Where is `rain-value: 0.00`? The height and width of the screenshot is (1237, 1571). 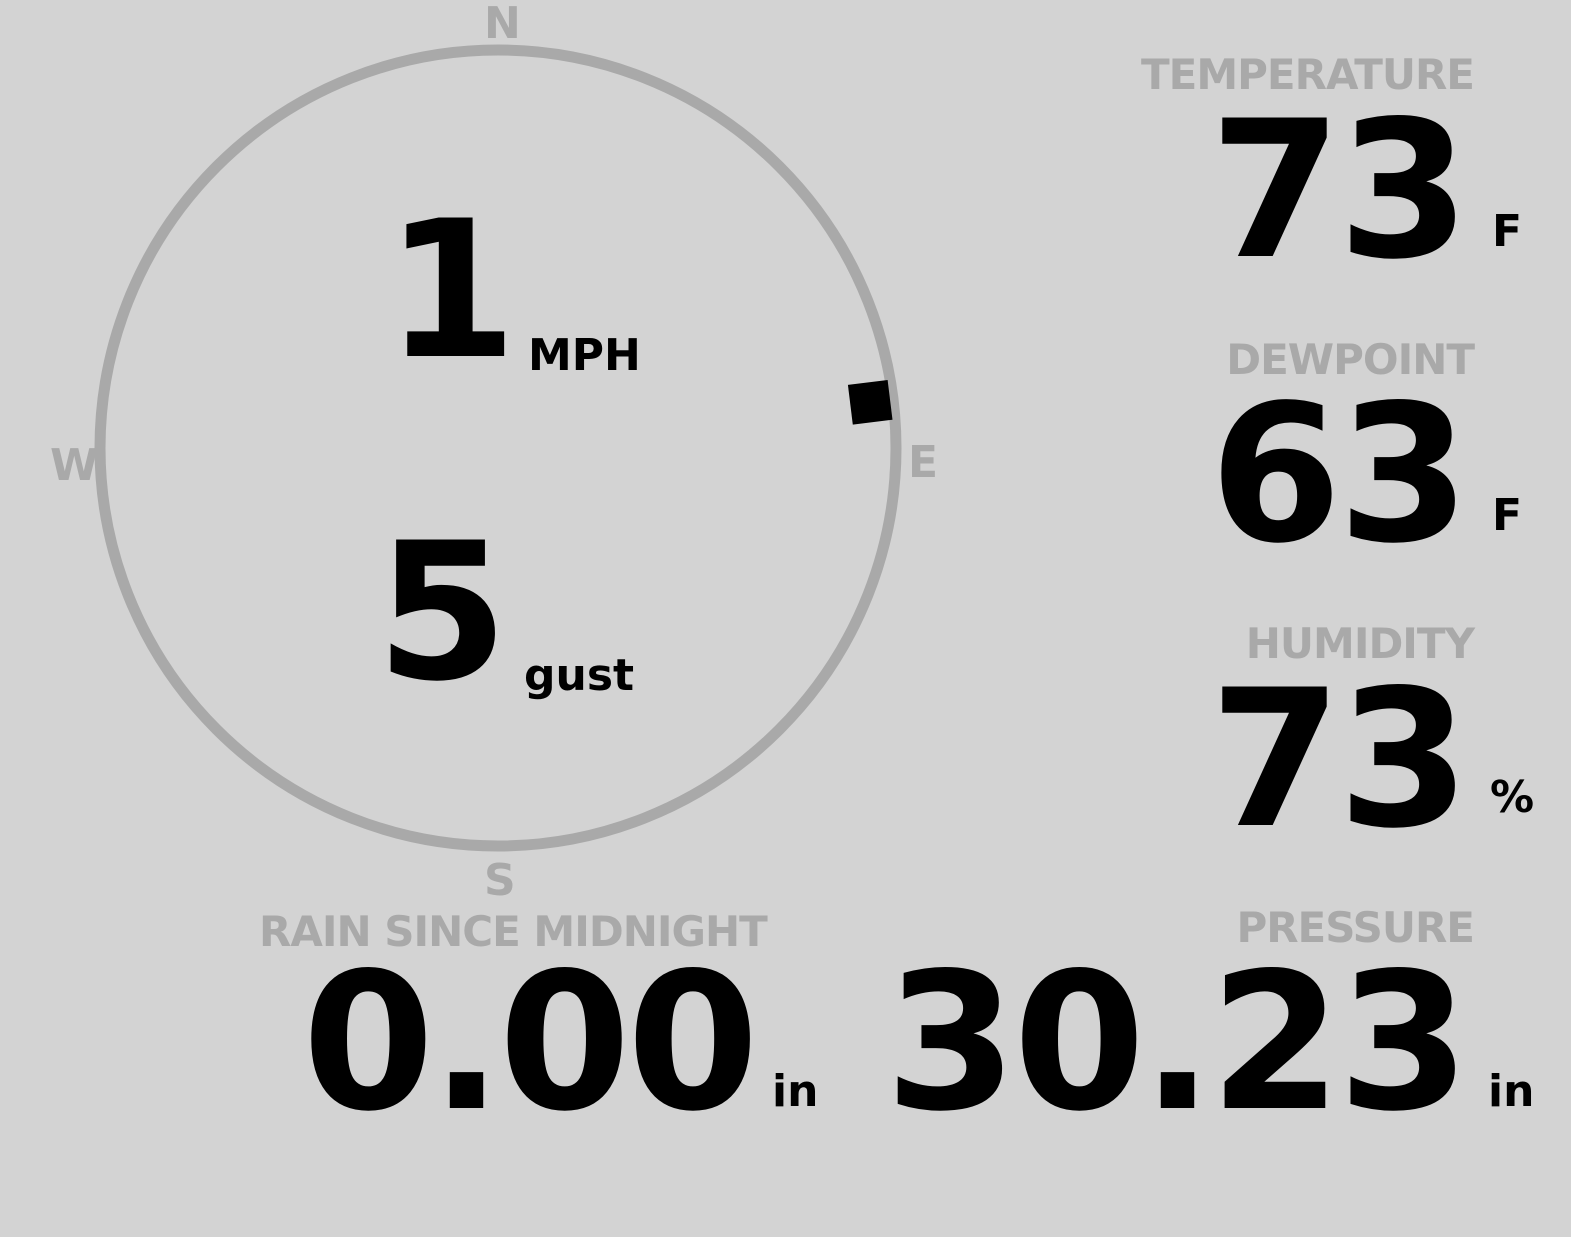 rain-value: 0.00 is located at coordinates (530, 1042).